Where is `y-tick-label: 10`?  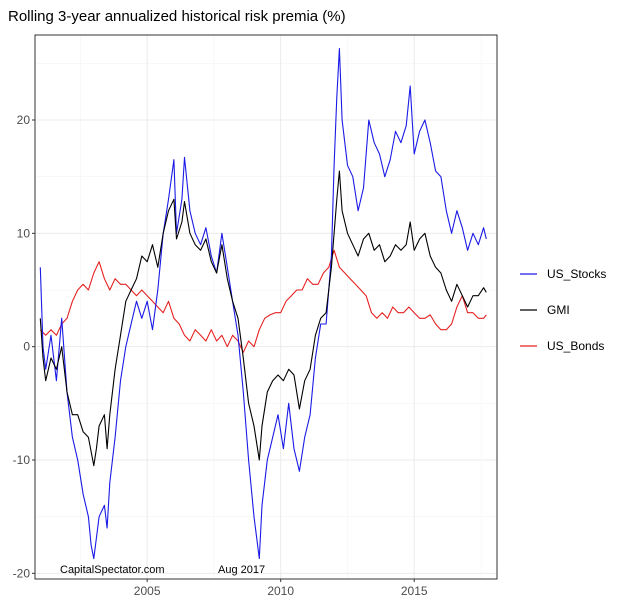
y-tick-label: 10 is located at coordinates (24, 233).